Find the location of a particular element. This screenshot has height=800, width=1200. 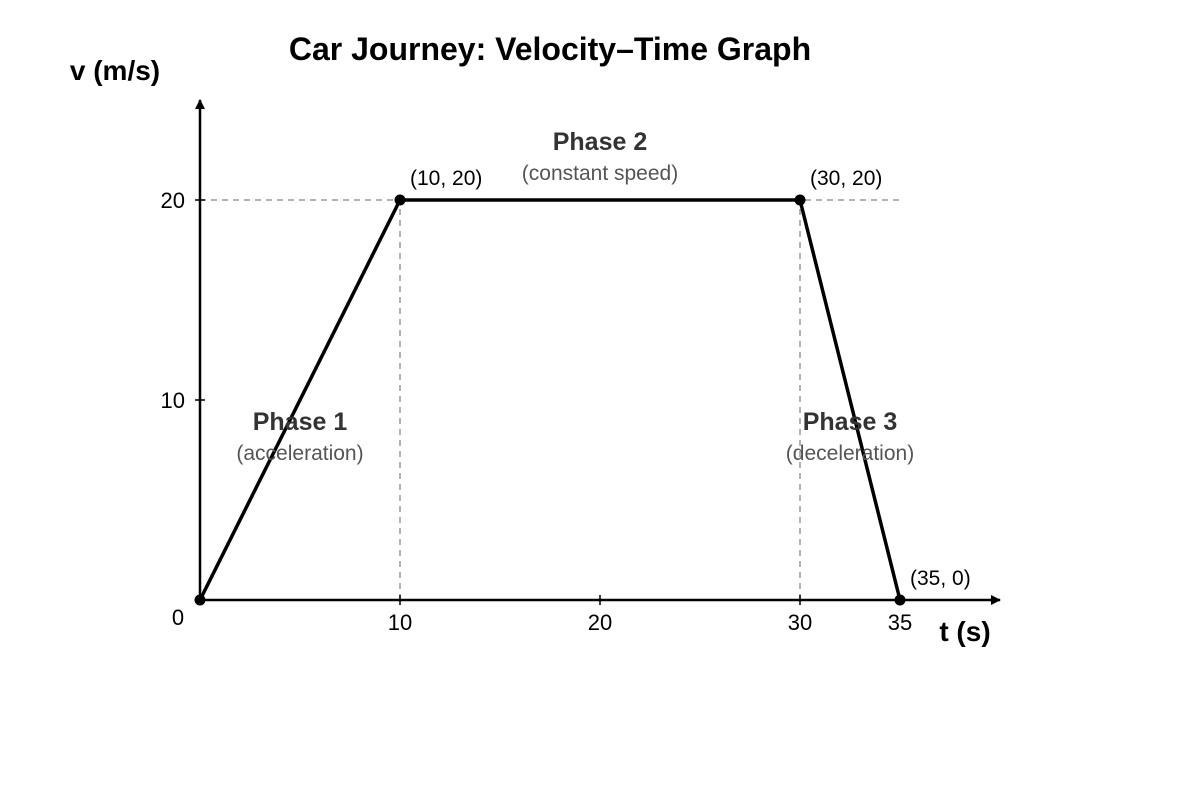

y-tick-label: 20 is located at coordinates (173, 200).